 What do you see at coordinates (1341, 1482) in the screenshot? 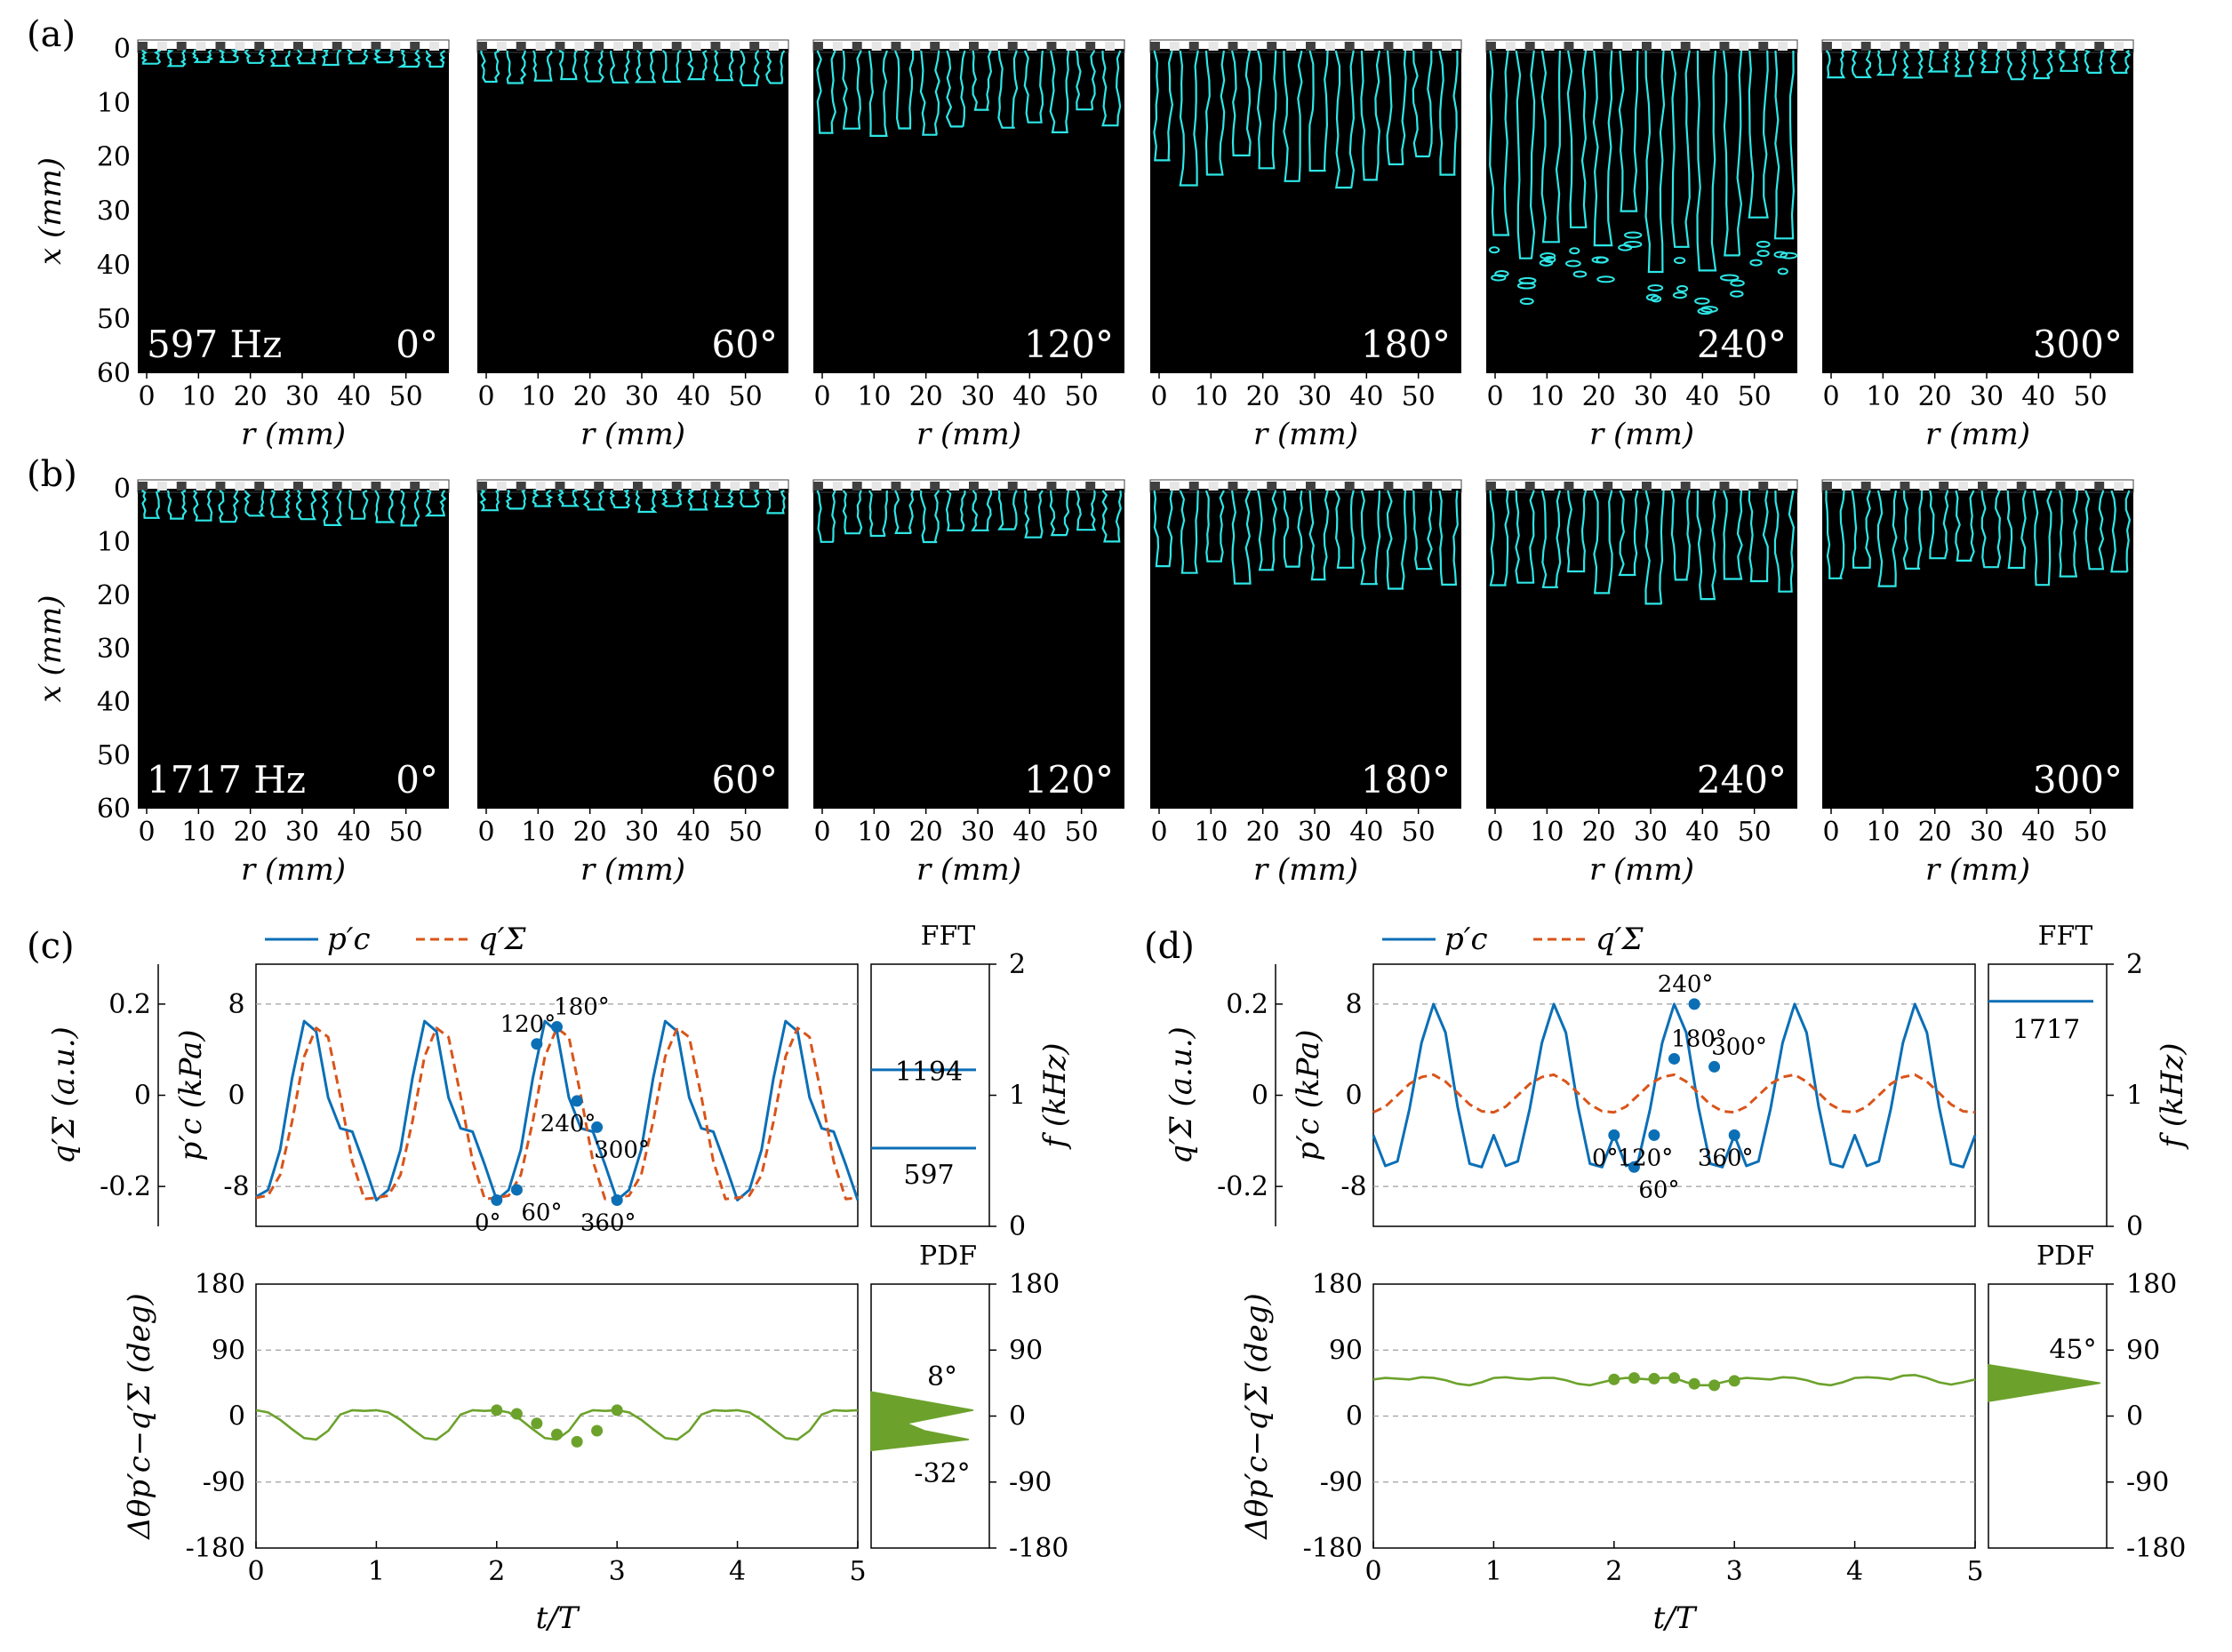
I see `phase-diff-tick-label: -90` at bounding box center [1341, 1482].